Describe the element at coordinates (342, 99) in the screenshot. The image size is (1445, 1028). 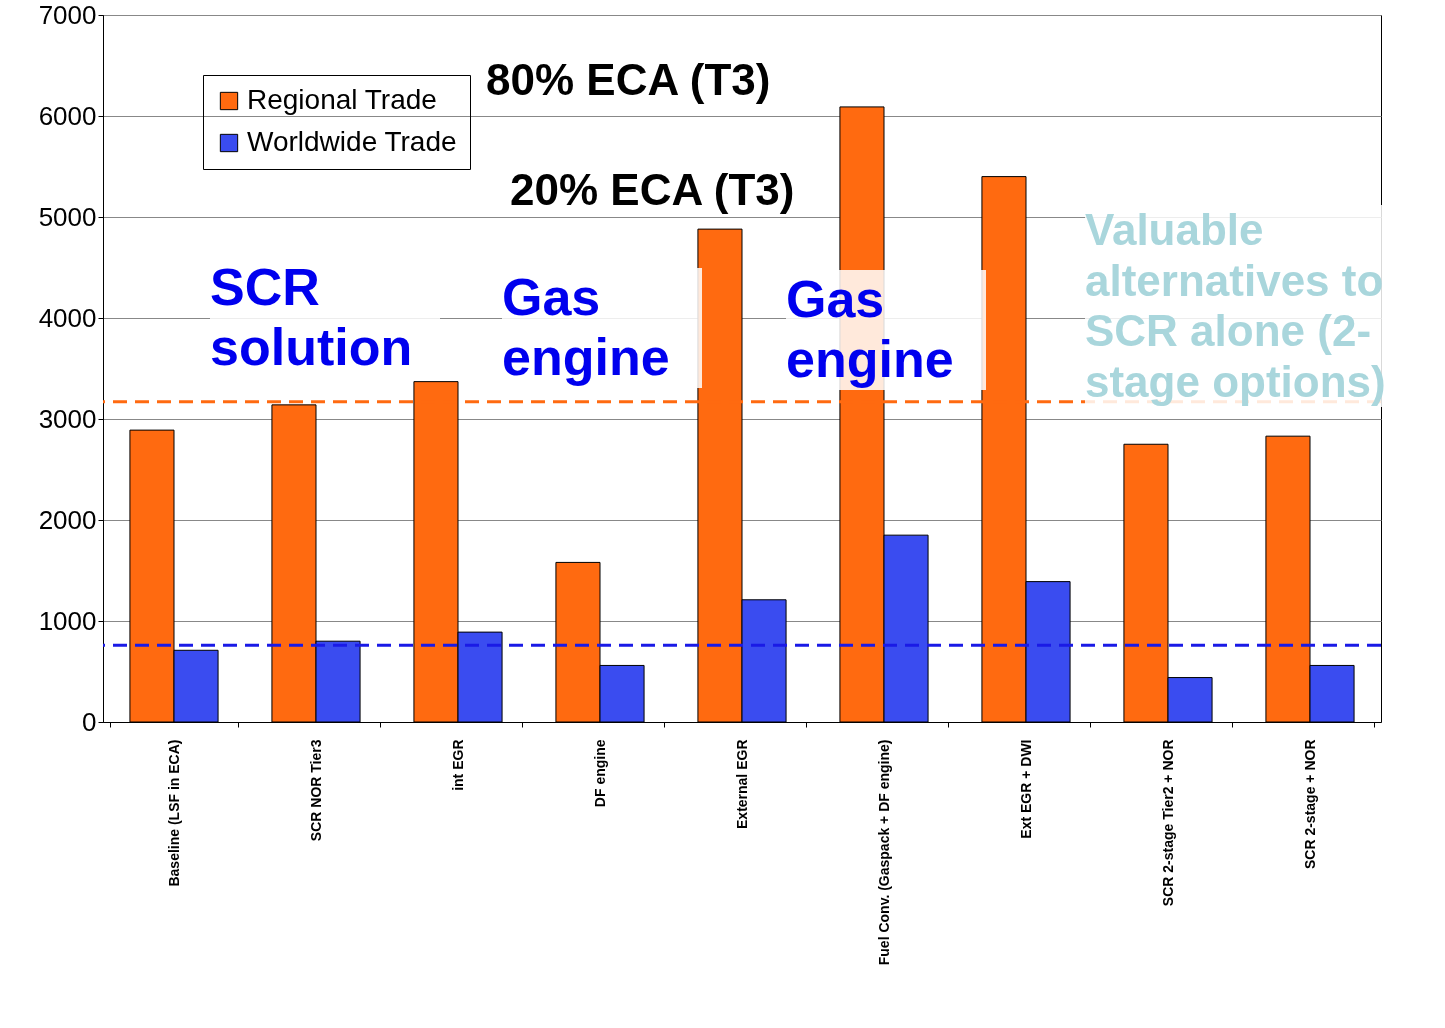
I see `legend-label: Regional Trade` at that location.